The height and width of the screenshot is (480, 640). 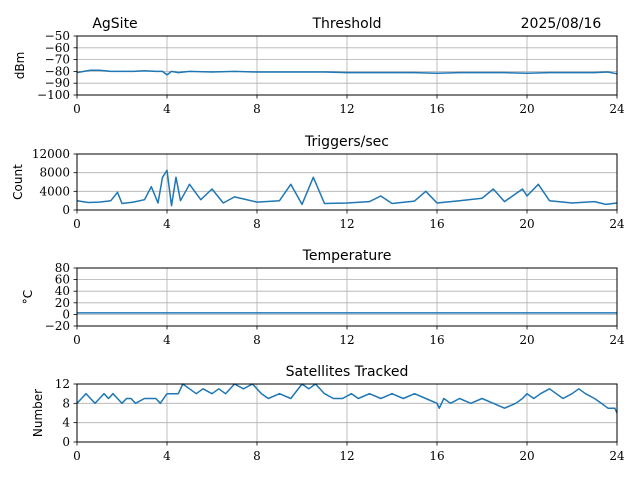 I want to click on triggers-sec-x-tick-label: 16, so click(x=436, y=224).